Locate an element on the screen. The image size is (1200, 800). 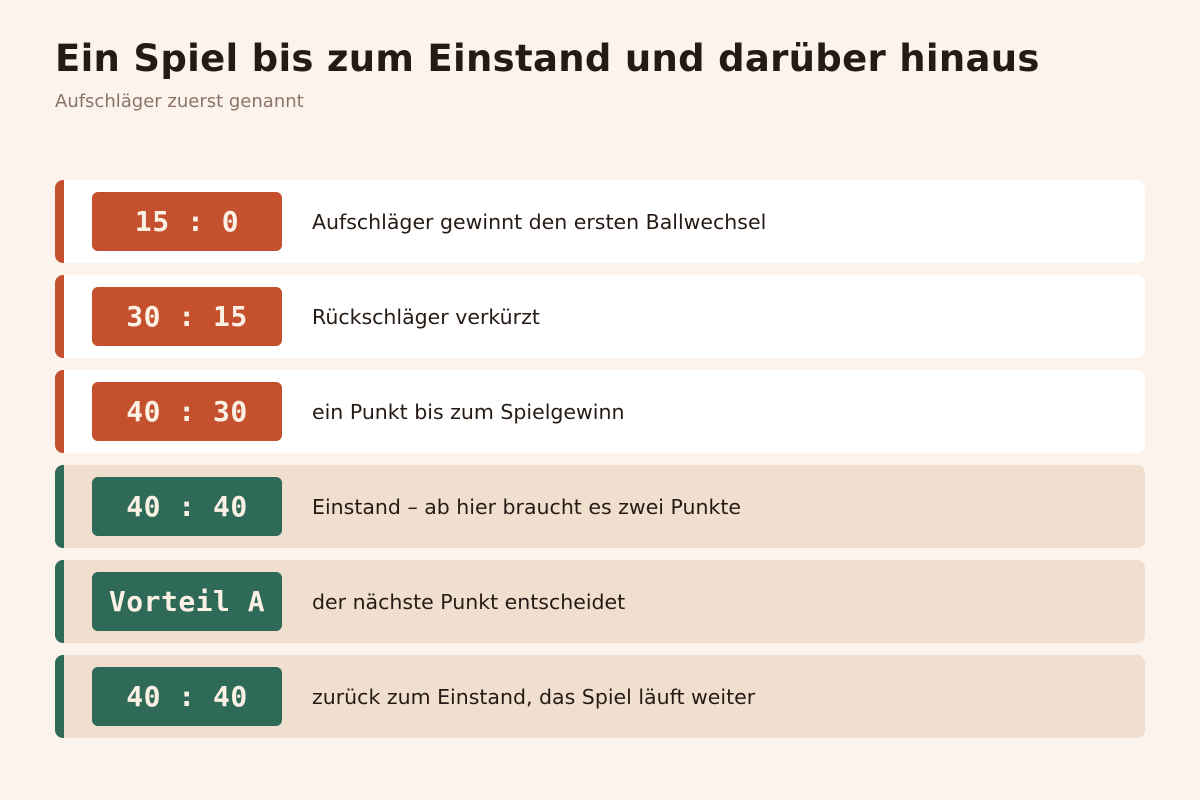
score-row-3: 40 : 30 ein Punkt bis zum Spielgewinn is located at coordinates (600, 411).